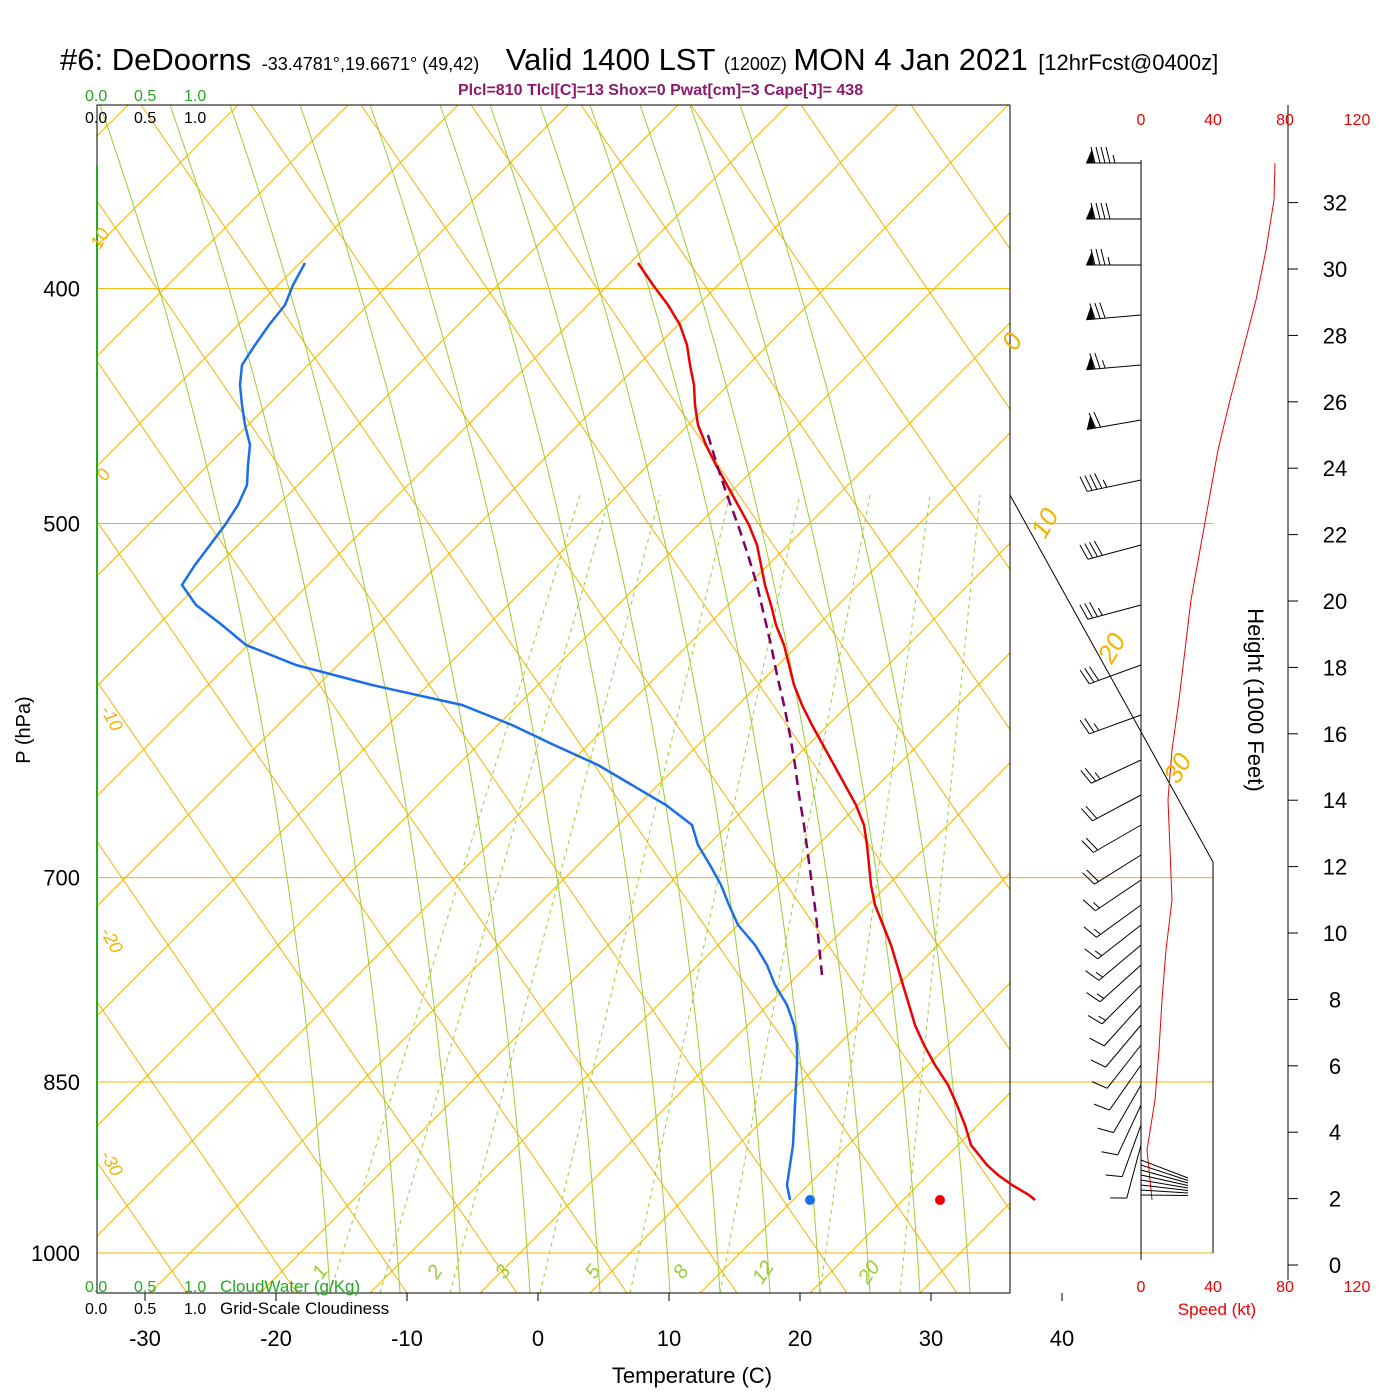  I want to click on height-tick-label: 0, so click(1335, 1265).